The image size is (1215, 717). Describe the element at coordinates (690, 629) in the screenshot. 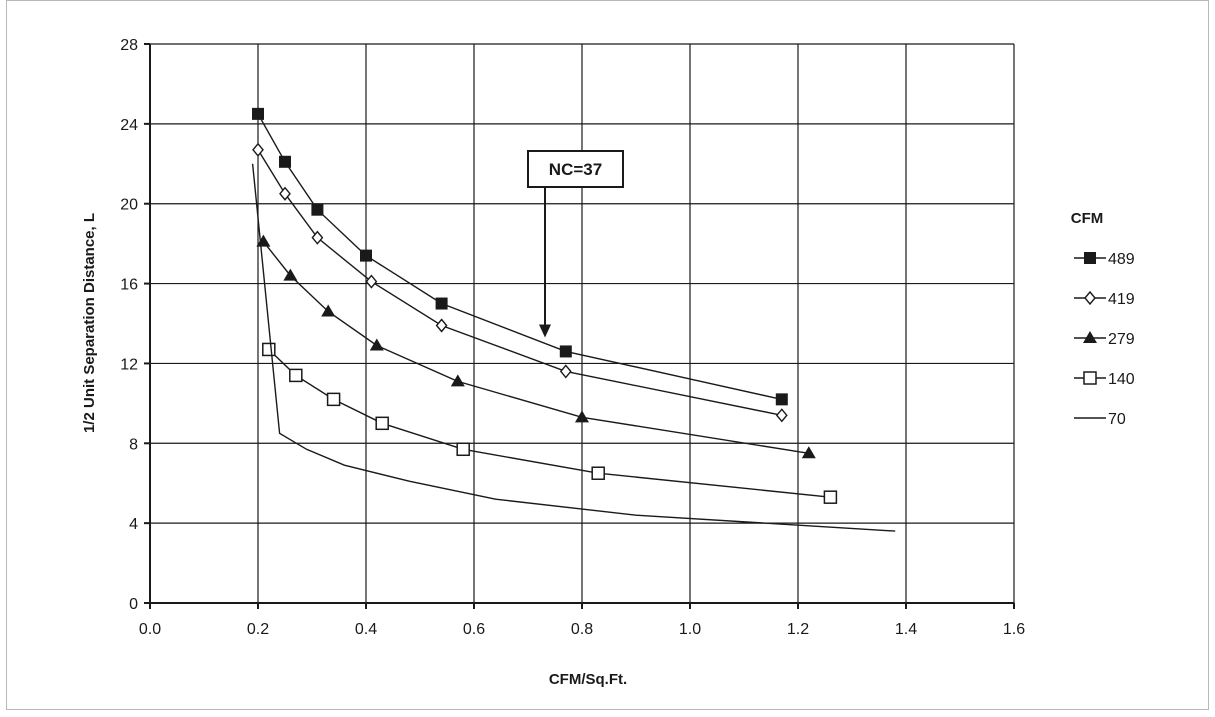

I see `x-tick-label: 1.0` at that location.